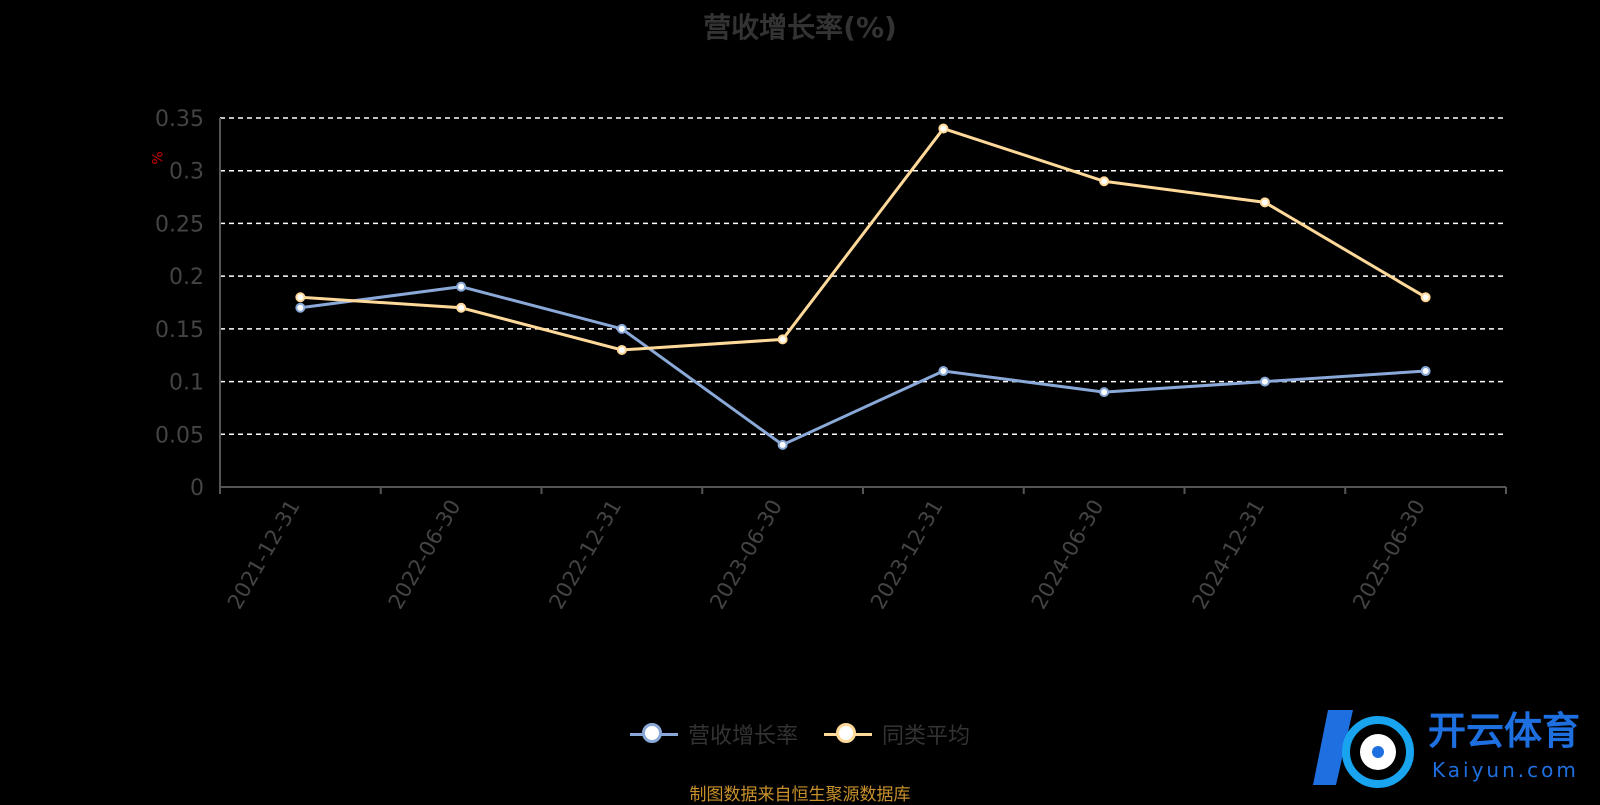 This screenshot has width=1600, height=805. What do you see at coordinates (179, 435) in the screenshot?
I see `y-tick-label: 0.05` at bounding box center [179, 435].